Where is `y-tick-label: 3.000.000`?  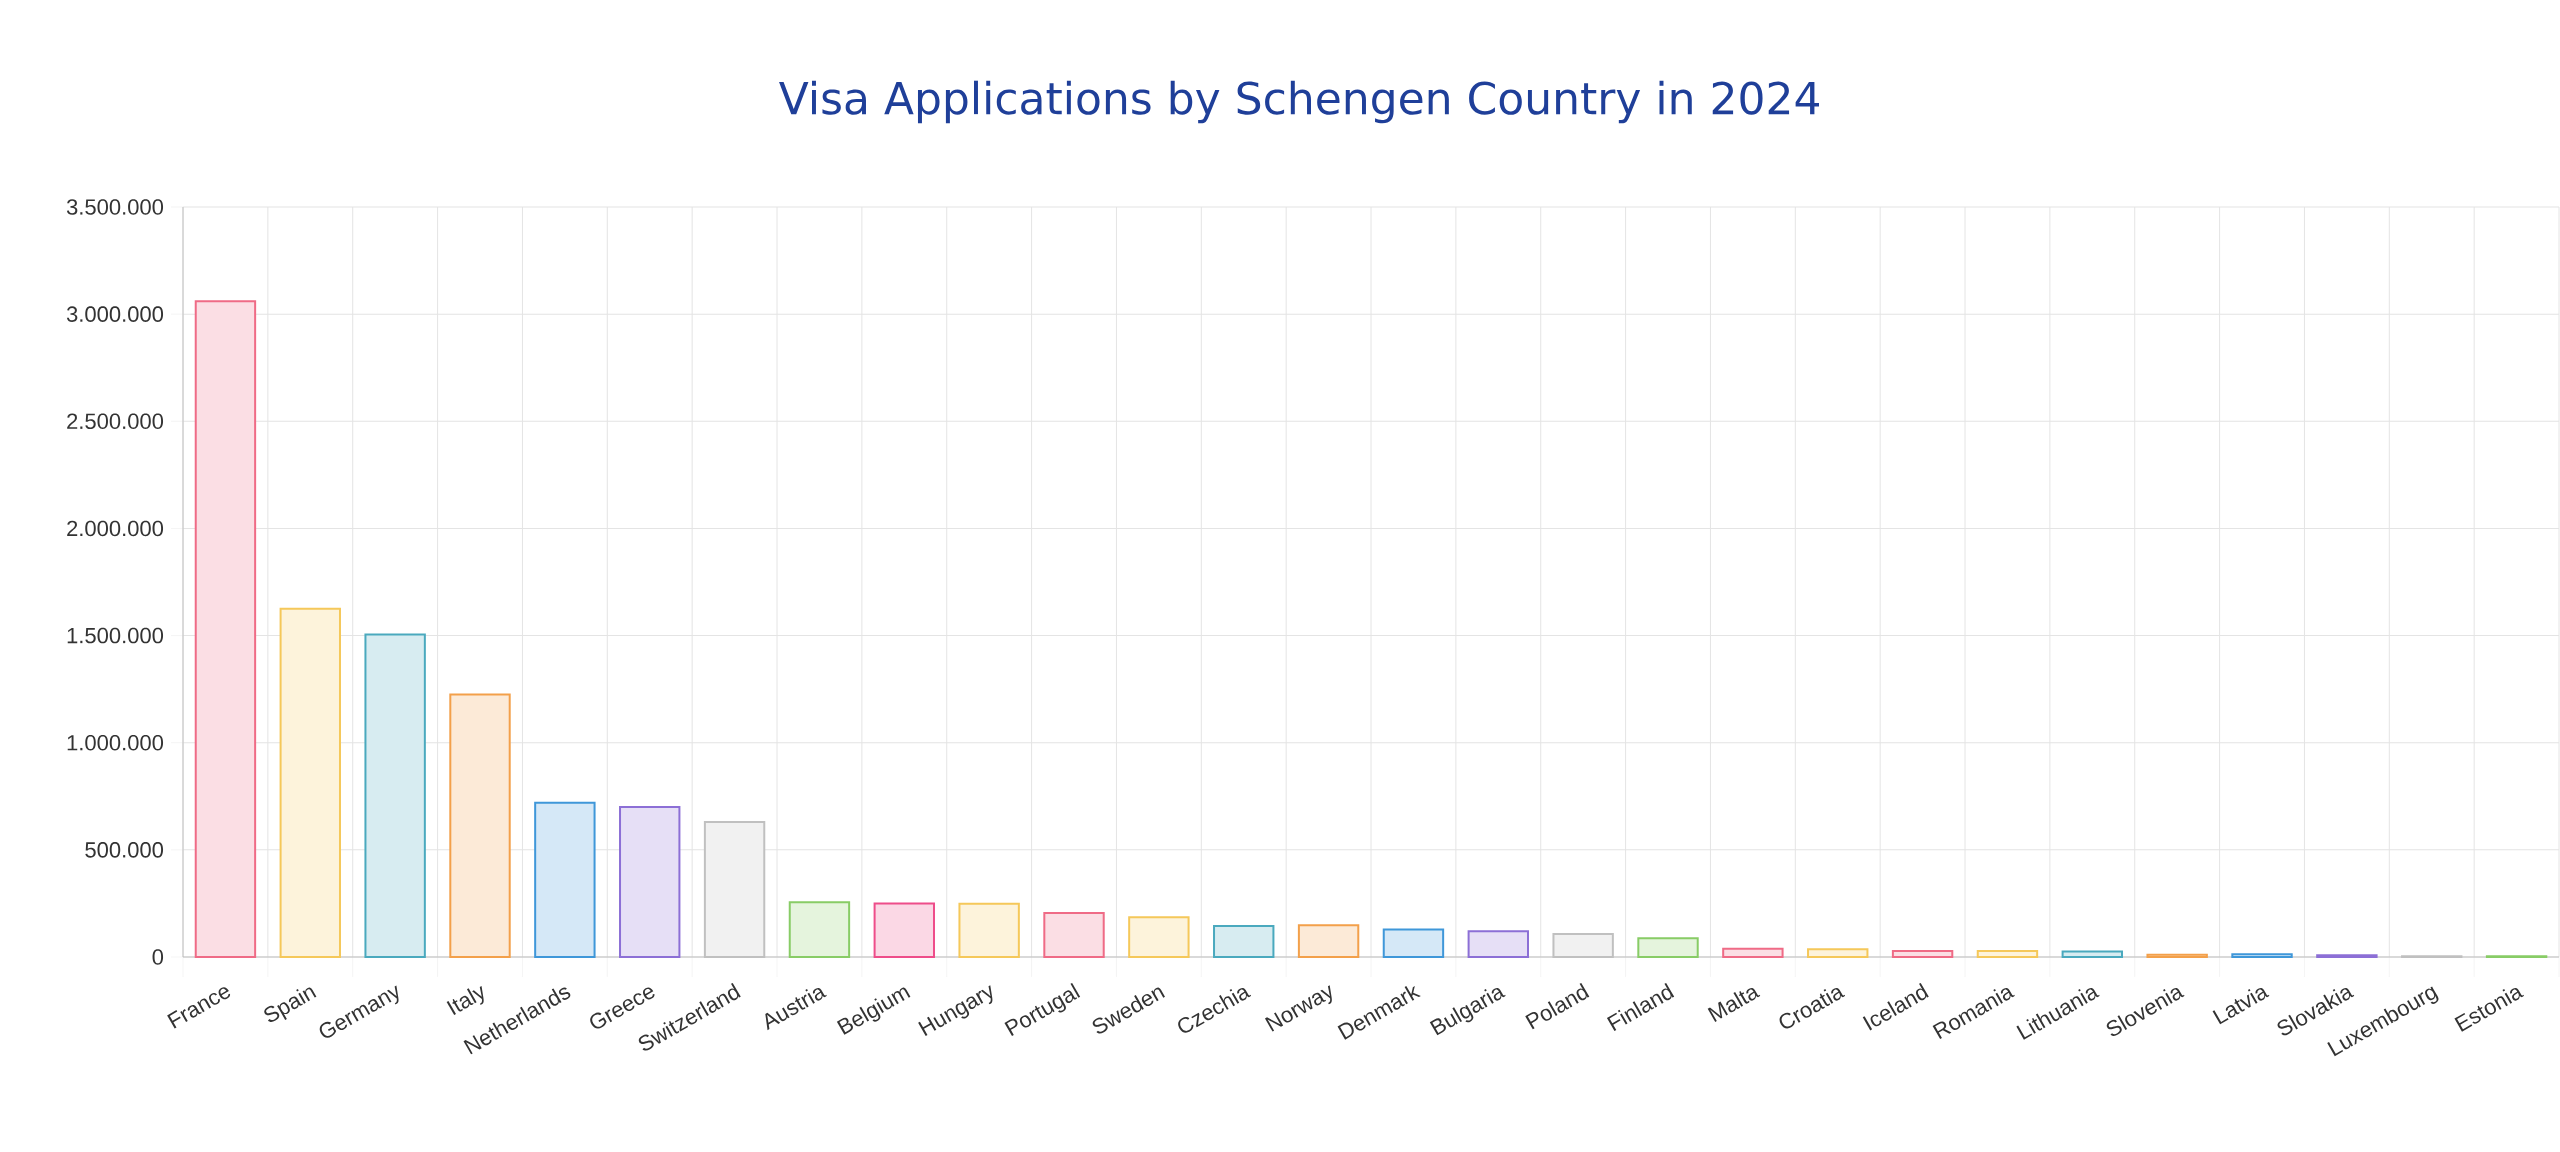
y-tick-label: 3.000.000 is located at coordinates (115, 314).